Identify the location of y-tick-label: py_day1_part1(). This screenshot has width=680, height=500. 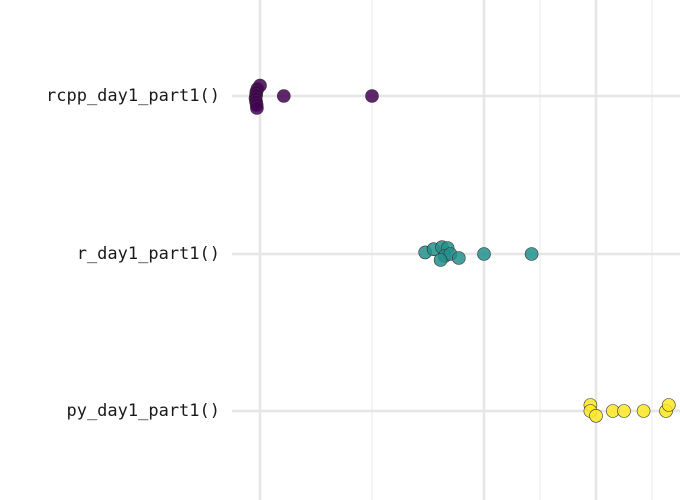
(143, 411).